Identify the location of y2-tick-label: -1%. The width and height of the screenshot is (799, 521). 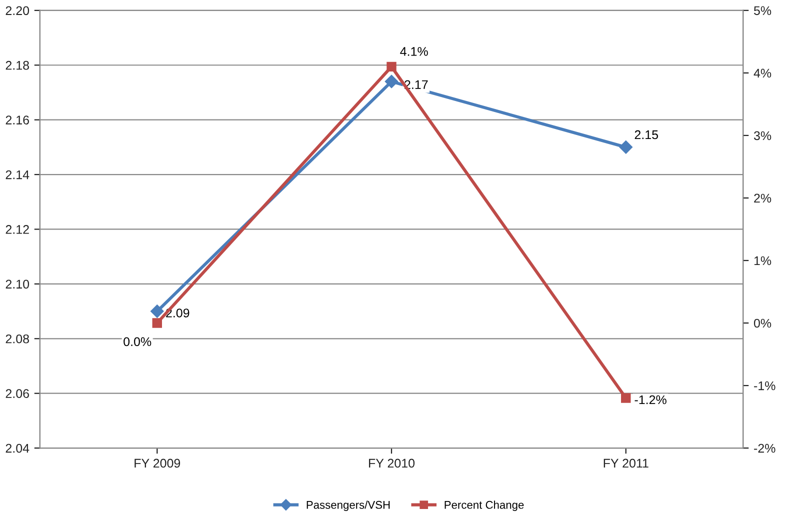
(765, 385).